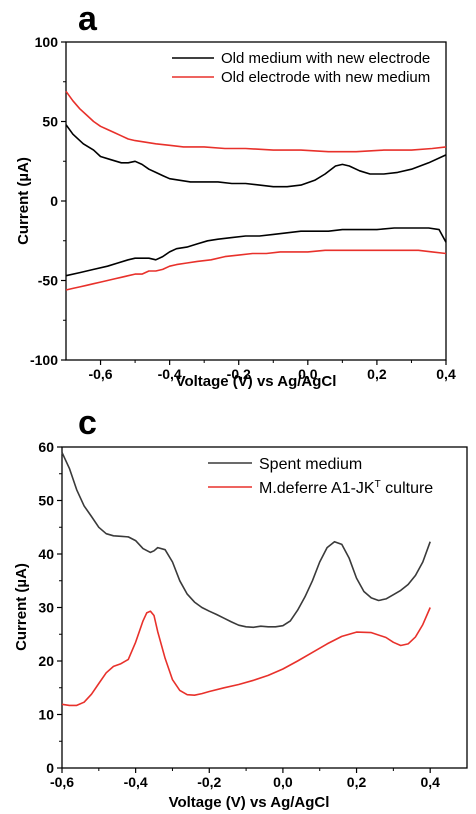 Image resolution: width=476 pixels, height=814 pixels. Describe the element at coordinates (446, 374) in the screenshot. I see `panel-a-x-tick-label: 0,4` at that location.